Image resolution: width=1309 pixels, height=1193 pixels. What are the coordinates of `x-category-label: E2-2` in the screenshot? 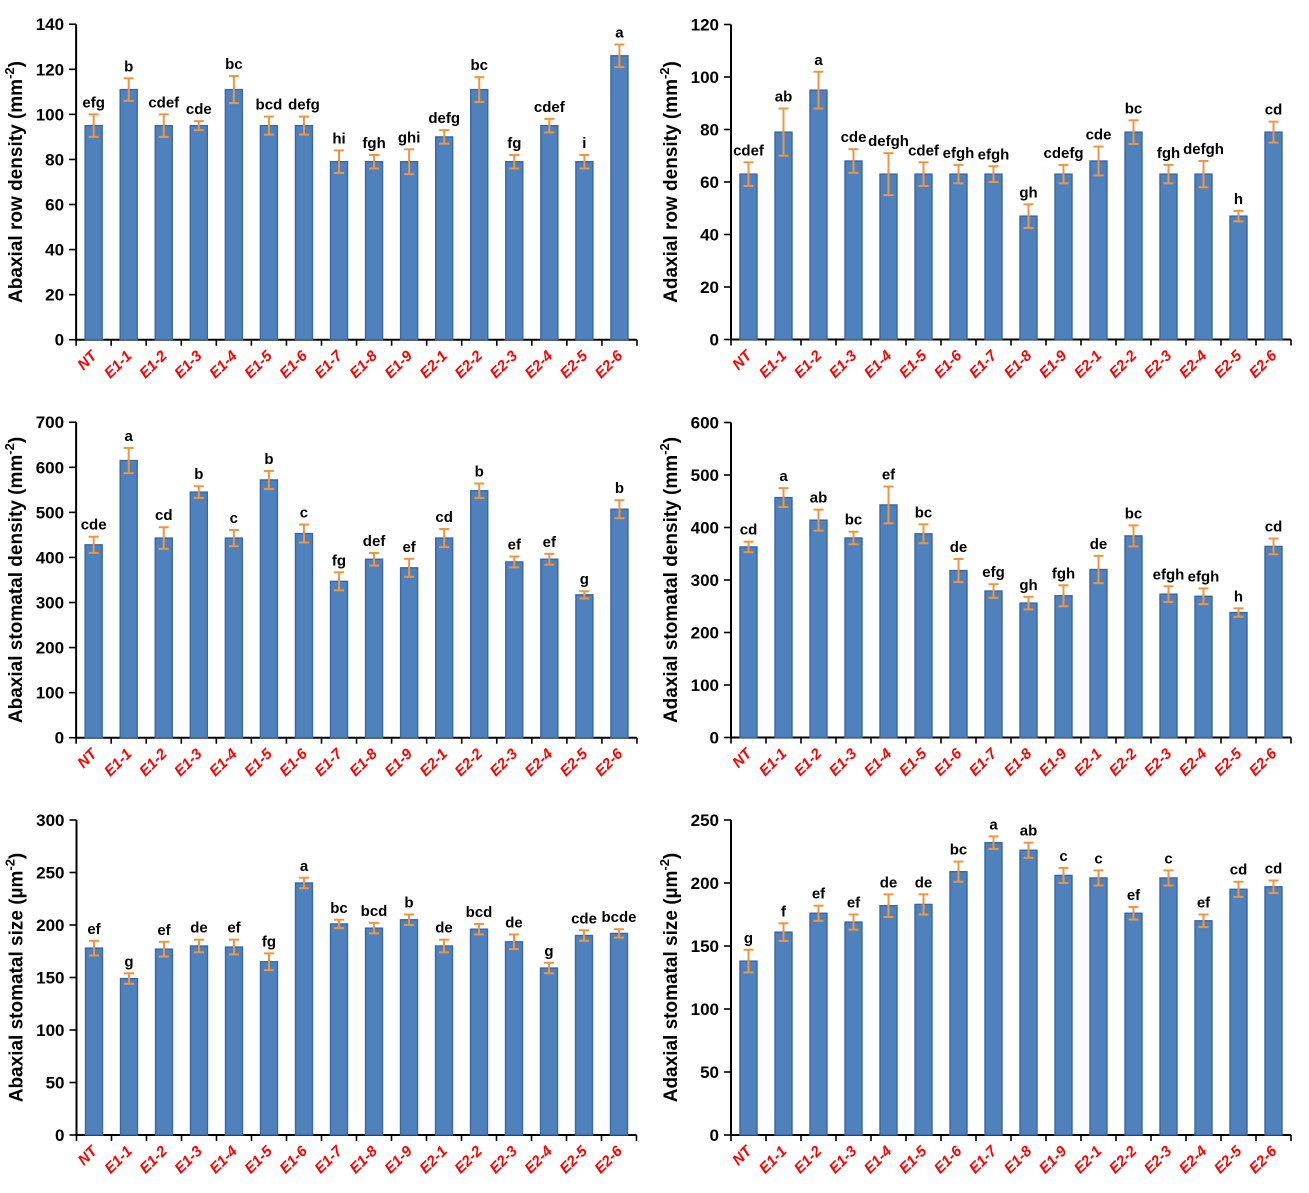 It's located at (469, 762).